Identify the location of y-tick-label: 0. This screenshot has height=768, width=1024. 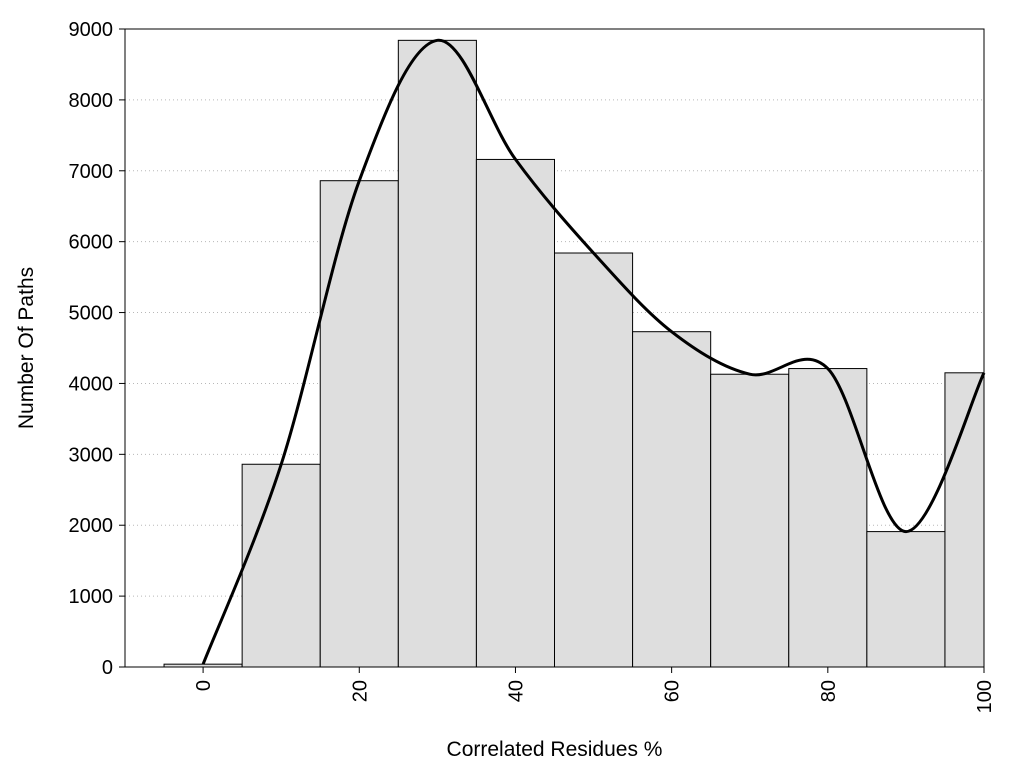
(107, 668).